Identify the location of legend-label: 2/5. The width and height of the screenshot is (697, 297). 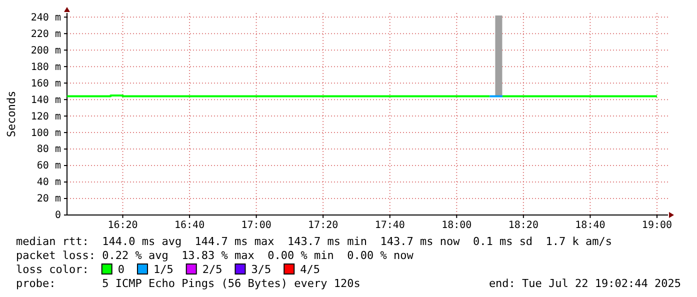
(212, 269).